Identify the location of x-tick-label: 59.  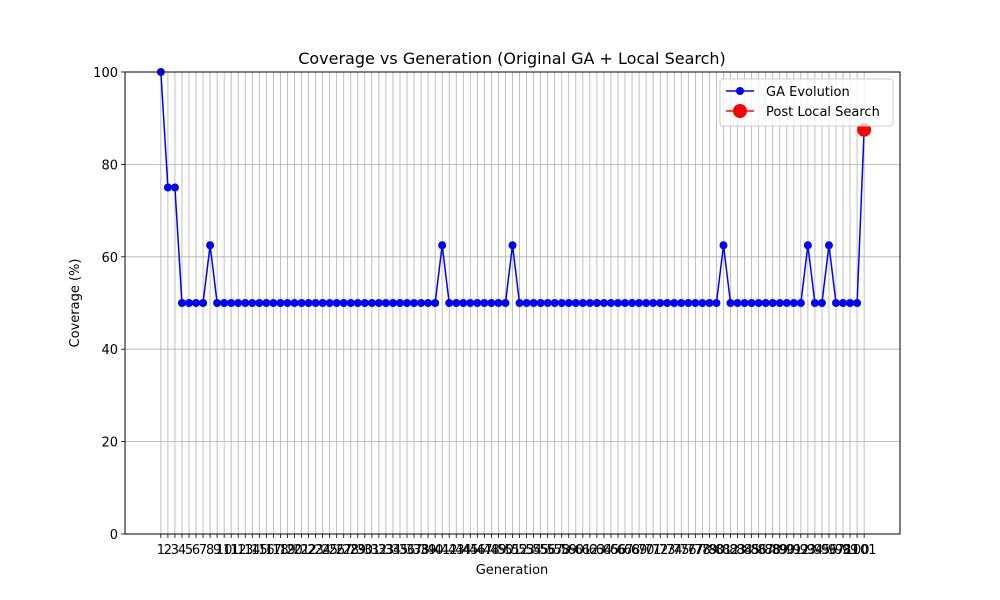
(568, 550).